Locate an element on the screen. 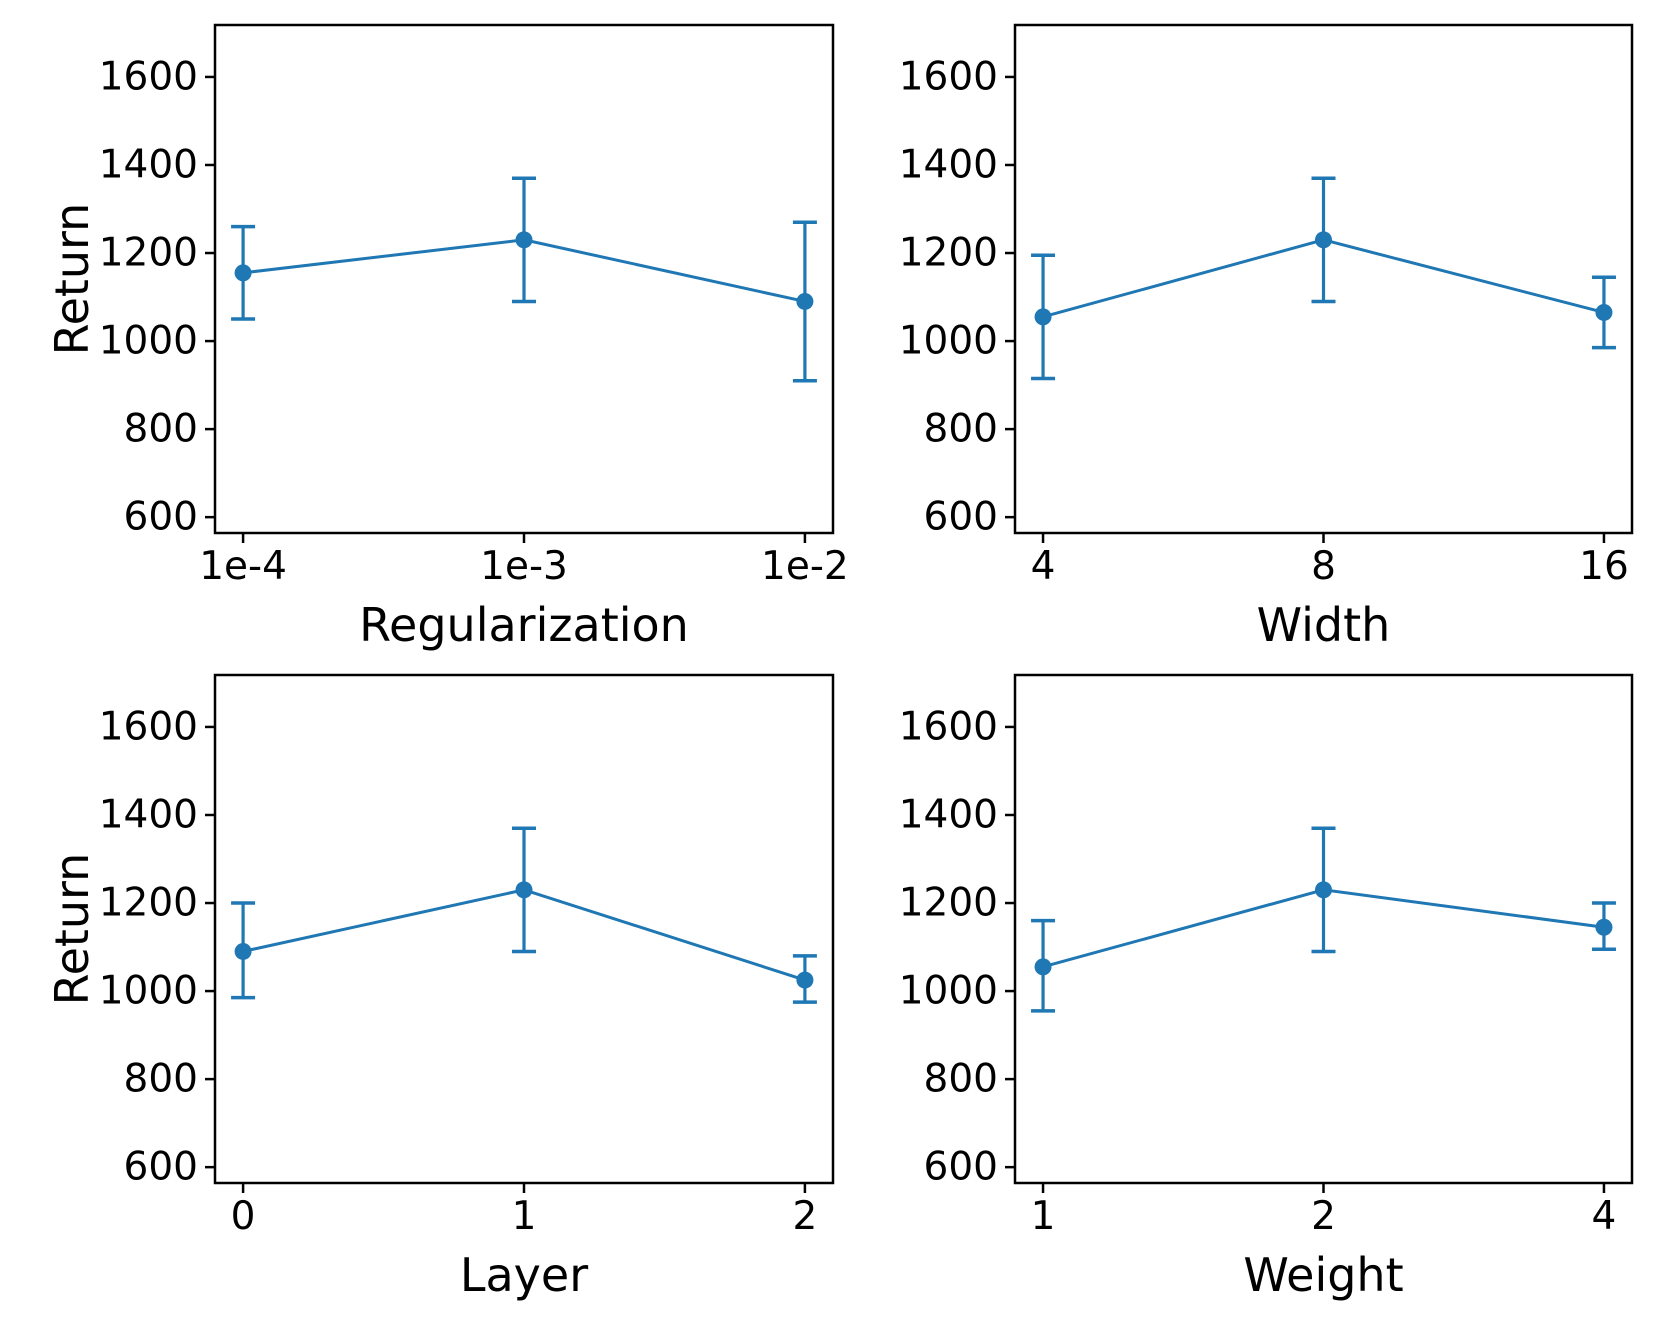 The width and height of the screenshot is (1661, 1329). x-tick-label: 1e-4 is located at coordinates (243, 566).